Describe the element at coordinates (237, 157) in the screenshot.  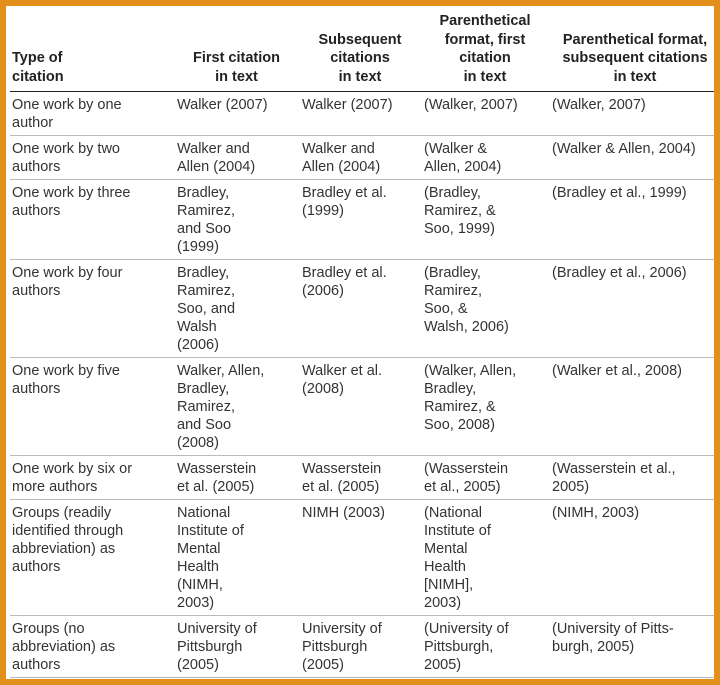
I see `cell-first-citation: Walker and Allen (2004)` at that location.